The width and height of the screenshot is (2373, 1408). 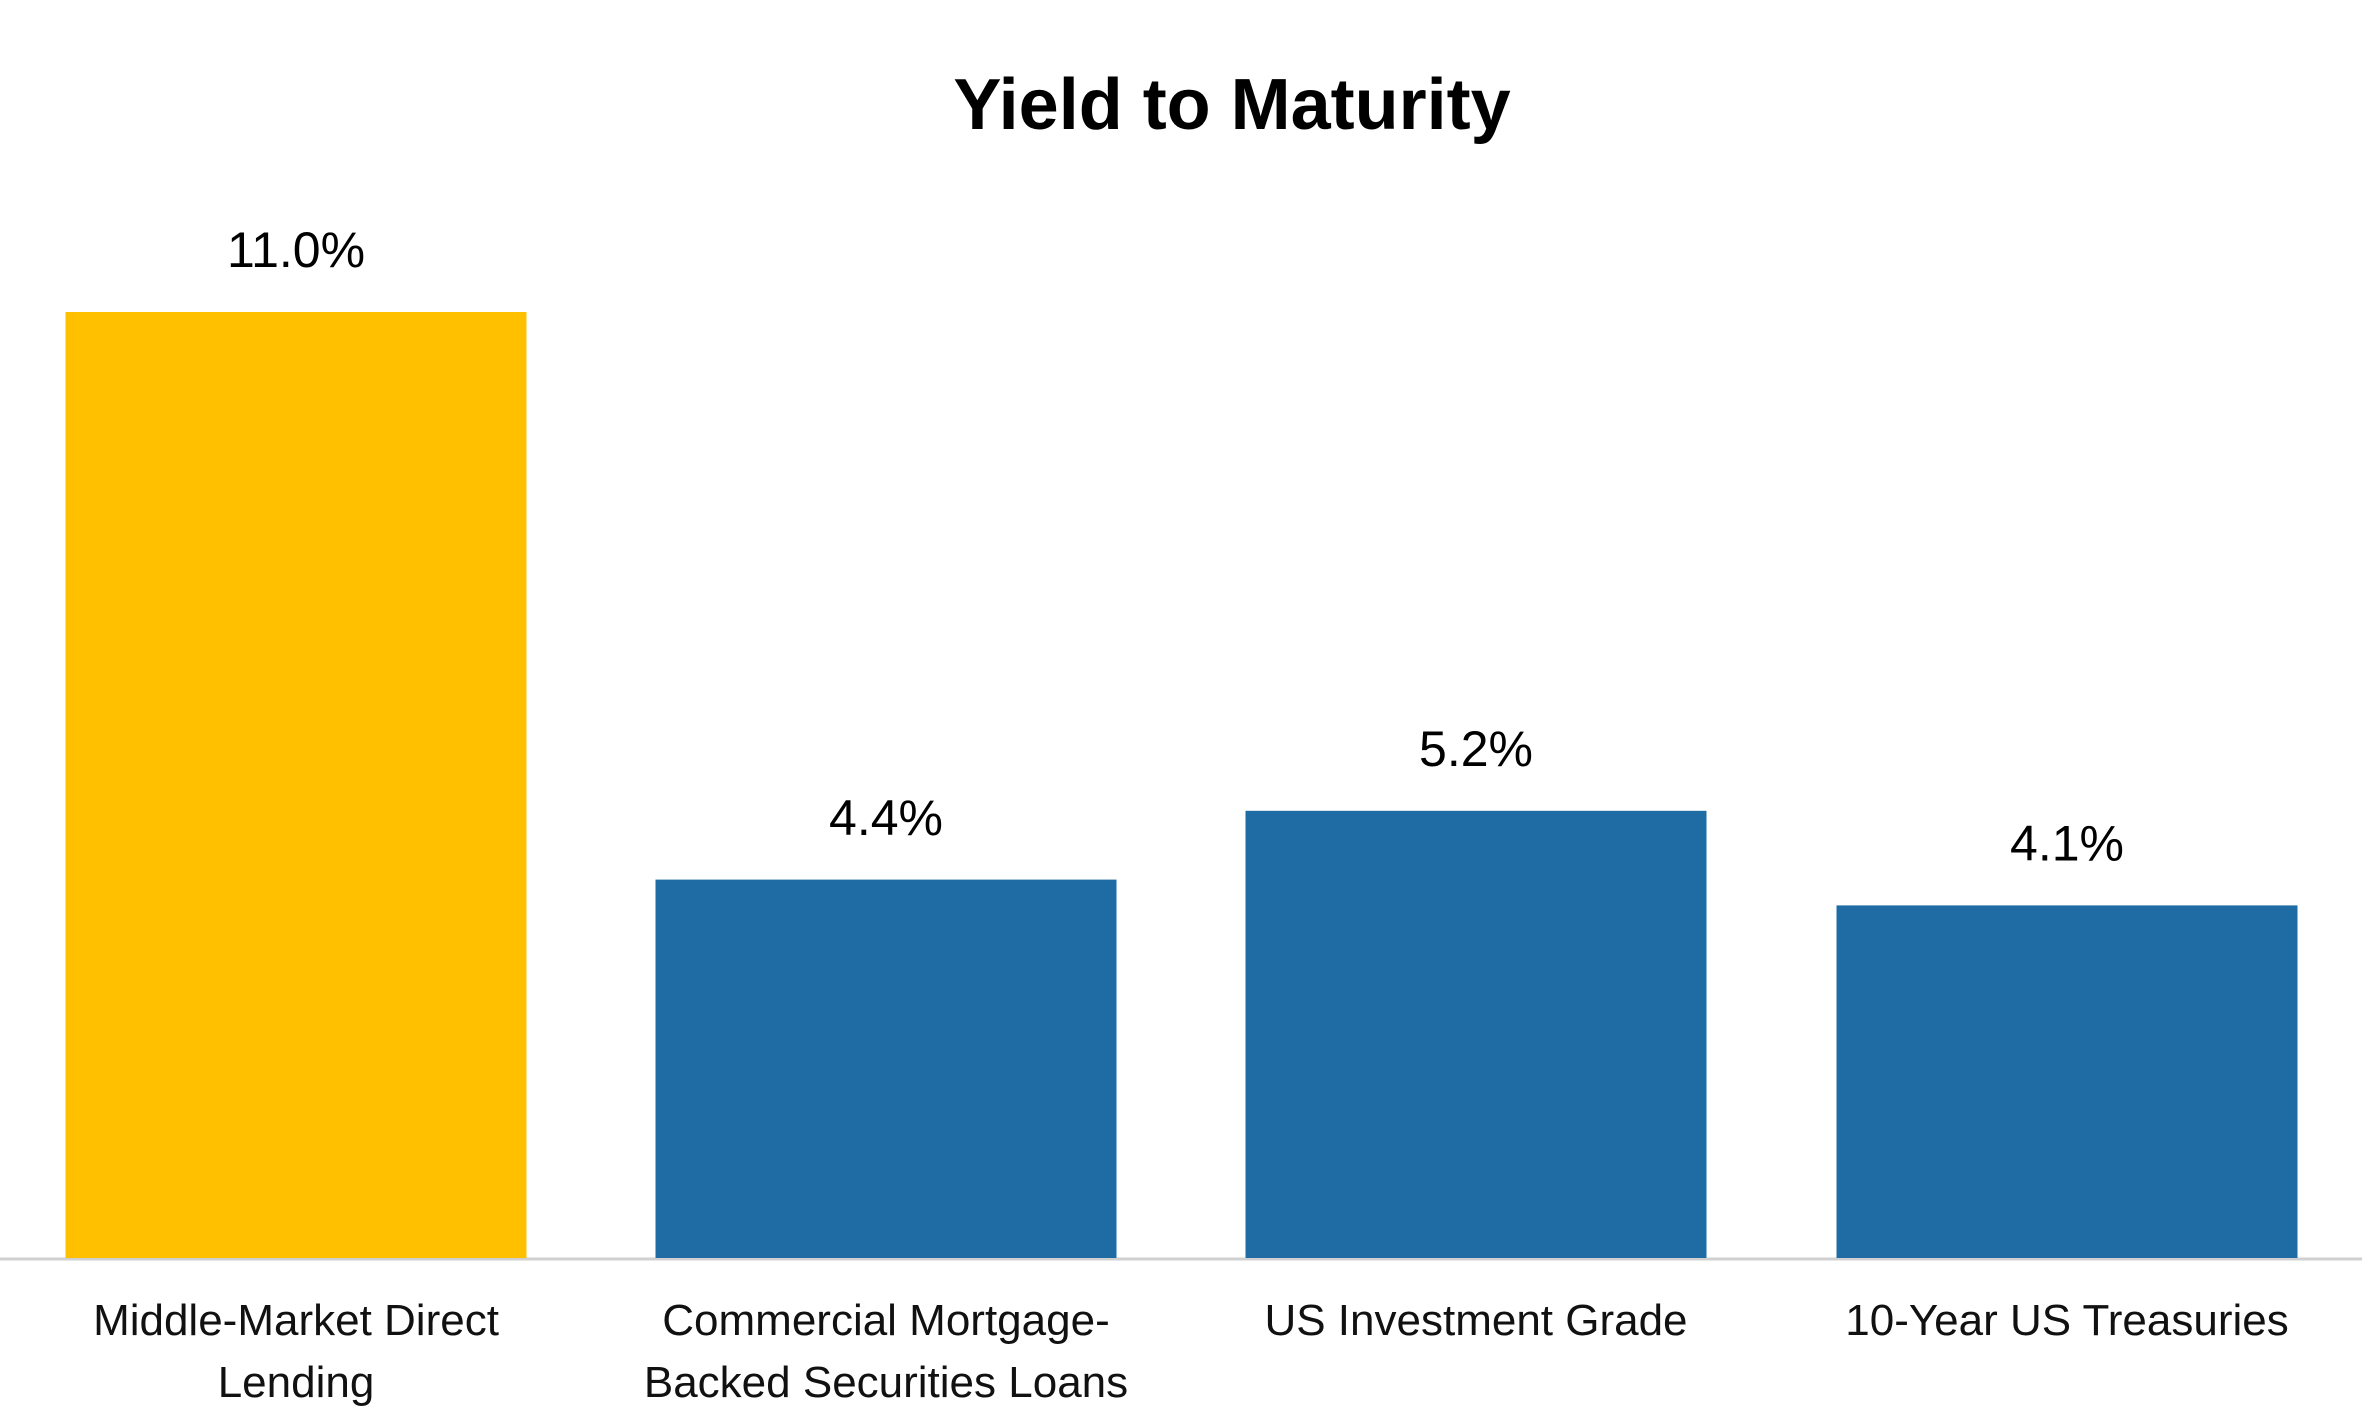 What do you see at coordinates (2067, 844) in the screenshot?
I see `value-label: 4.1%` at bounding box center [2067, 844].